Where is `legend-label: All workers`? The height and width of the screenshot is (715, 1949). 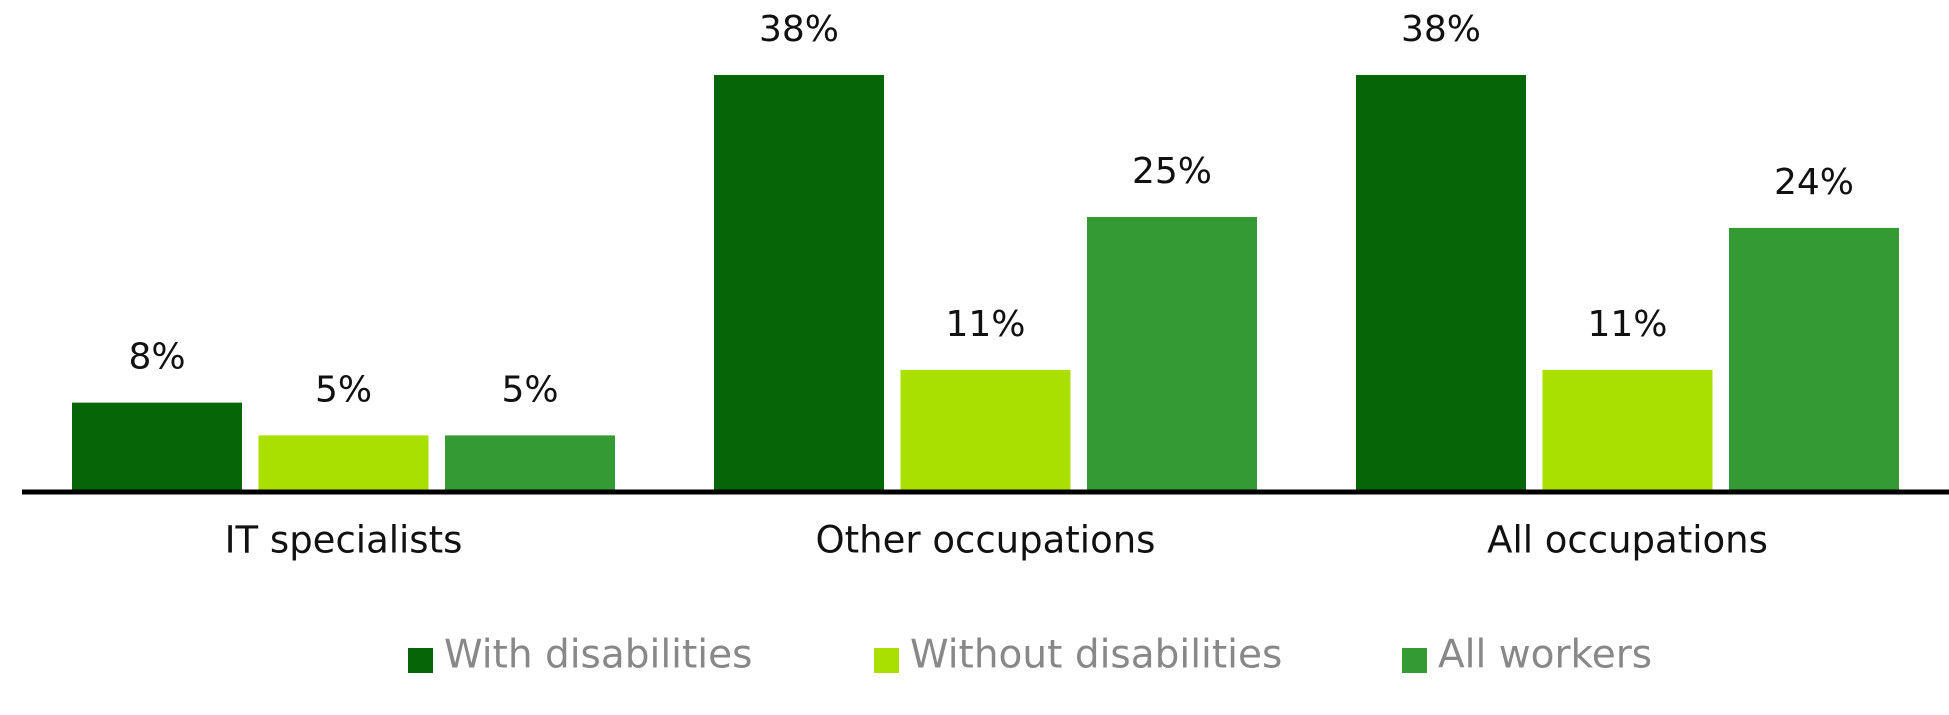 legend-label: All workers is located at coordinates (1545, 655).